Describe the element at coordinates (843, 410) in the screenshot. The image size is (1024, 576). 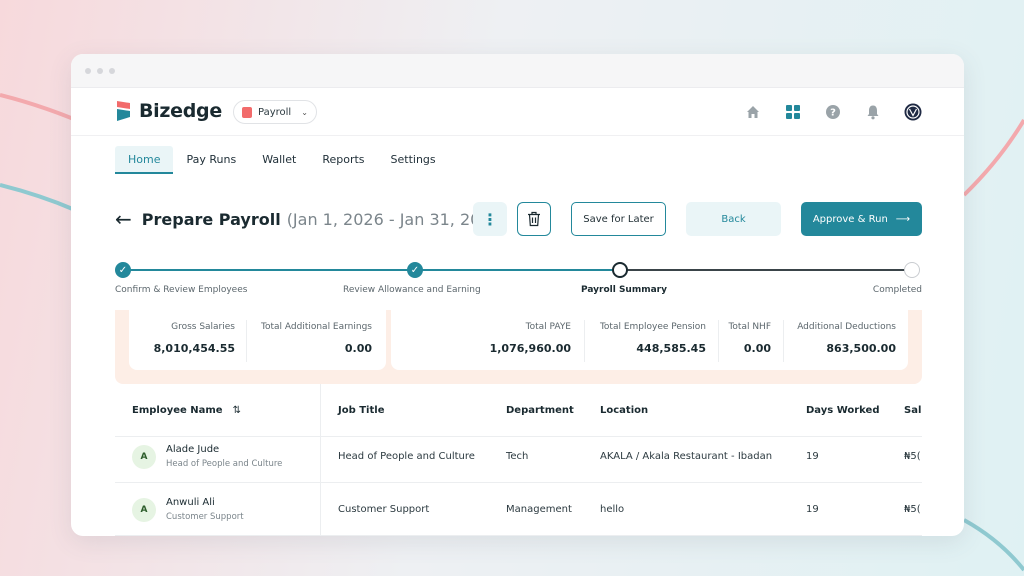
I see `column-header-days-worked: Days Worked` at that location.